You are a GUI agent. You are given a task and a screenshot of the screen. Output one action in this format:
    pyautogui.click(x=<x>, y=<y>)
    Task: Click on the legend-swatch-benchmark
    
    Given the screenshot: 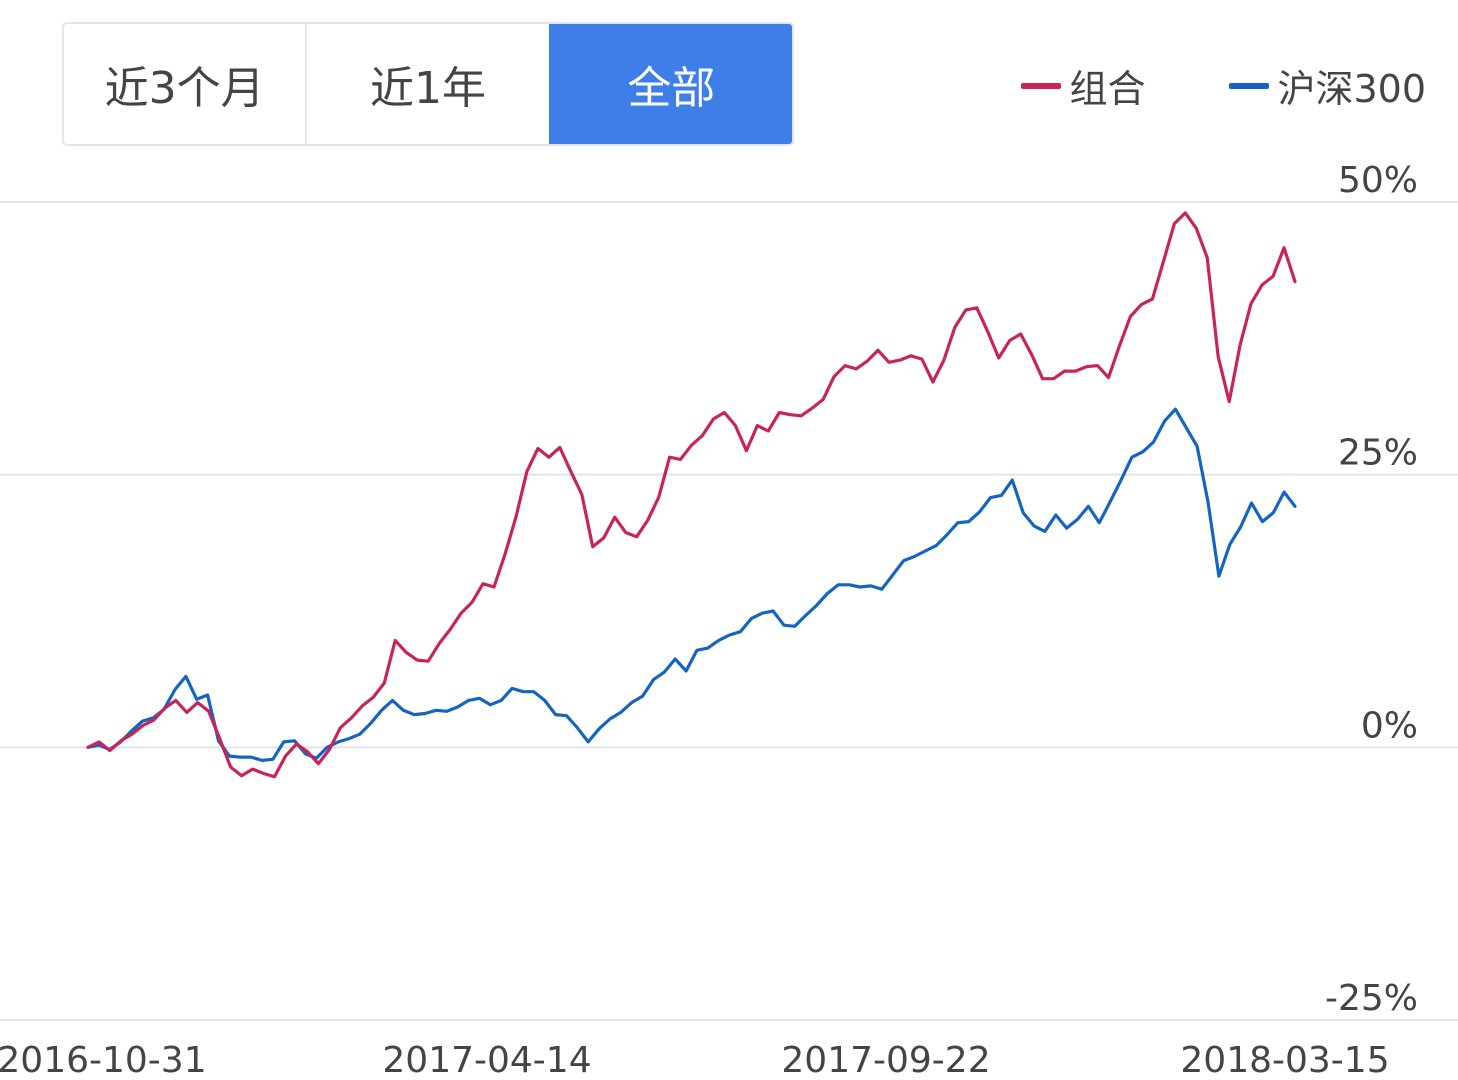 What is the action you would take?
    pyautogui.click(x=1249, y=85)
    